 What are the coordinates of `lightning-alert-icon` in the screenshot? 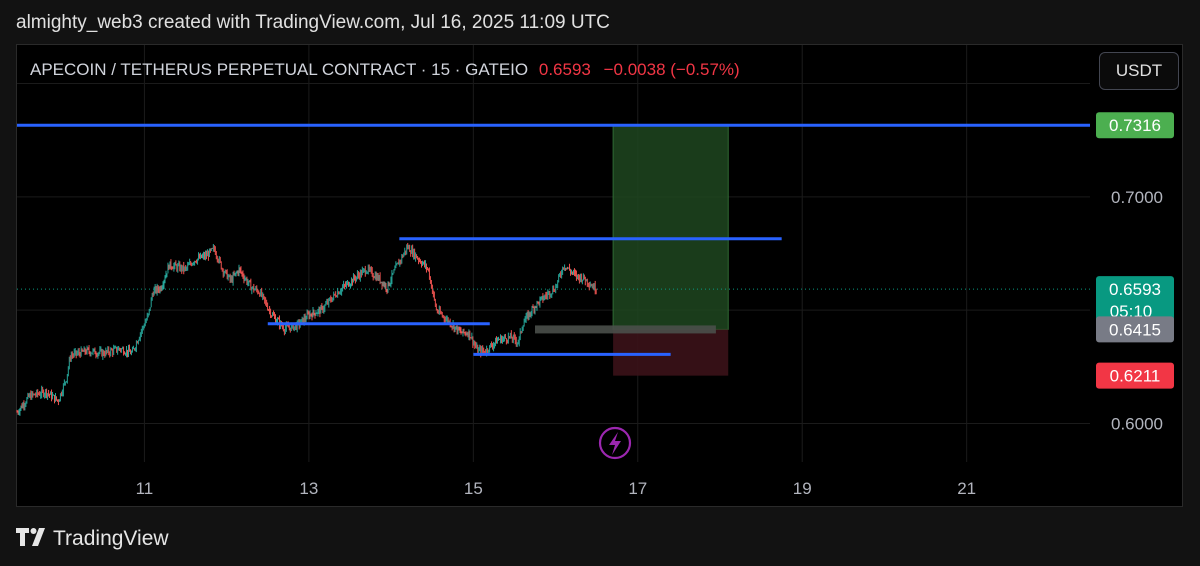 It's located at (615, 443).